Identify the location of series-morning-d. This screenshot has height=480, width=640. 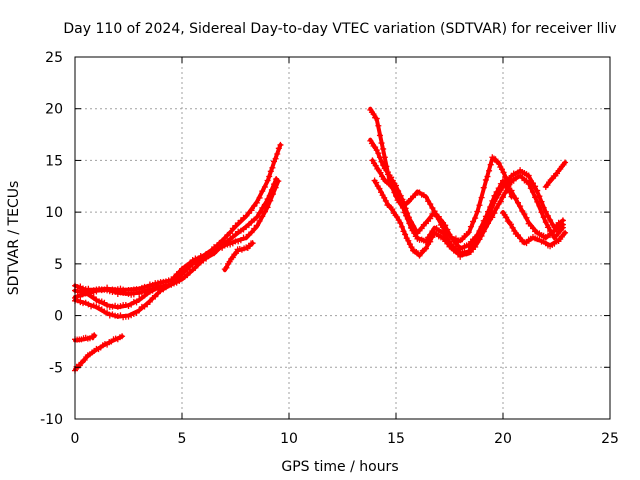
(118, 296).